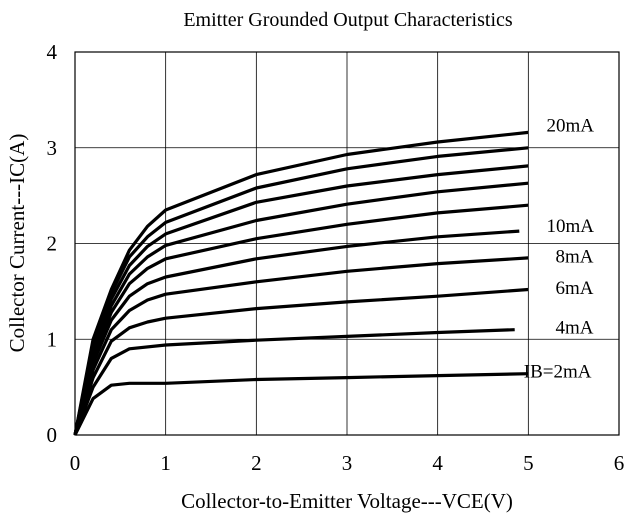  I want to click on x-axis-label: Collector-to-Emitter Voltage---VCE(V), so click(347, 501).